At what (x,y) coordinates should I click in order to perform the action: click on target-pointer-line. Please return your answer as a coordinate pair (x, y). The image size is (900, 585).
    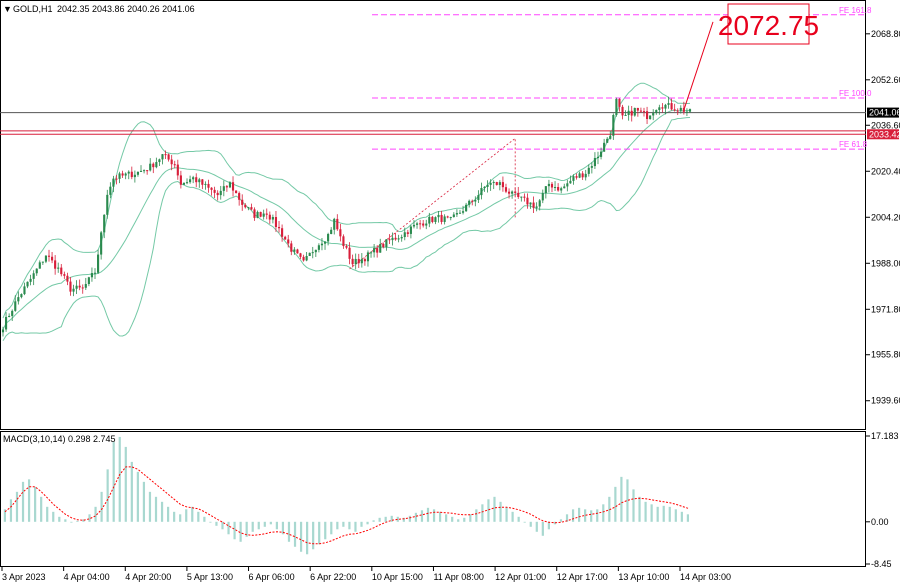
    Looking at the image, I should click on (698, 66).